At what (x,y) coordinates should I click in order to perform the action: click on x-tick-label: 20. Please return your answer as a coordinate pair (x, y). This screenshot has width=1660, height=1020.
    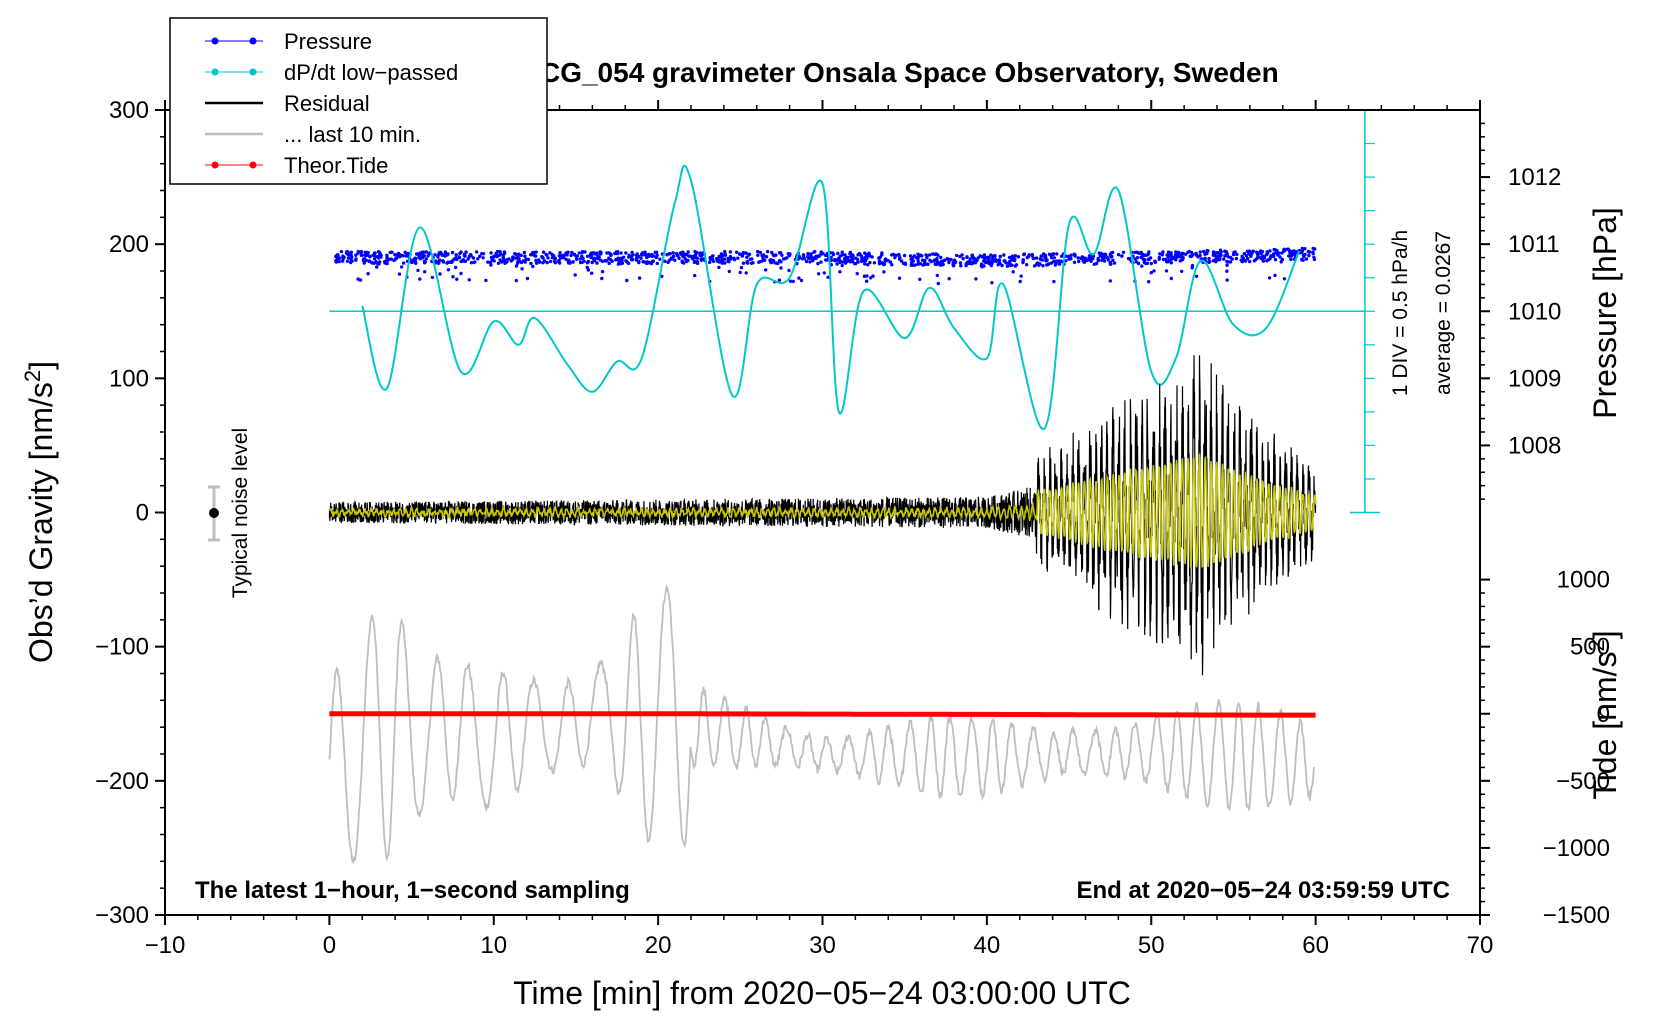
    Looking at the image, I should click on (658, 945).